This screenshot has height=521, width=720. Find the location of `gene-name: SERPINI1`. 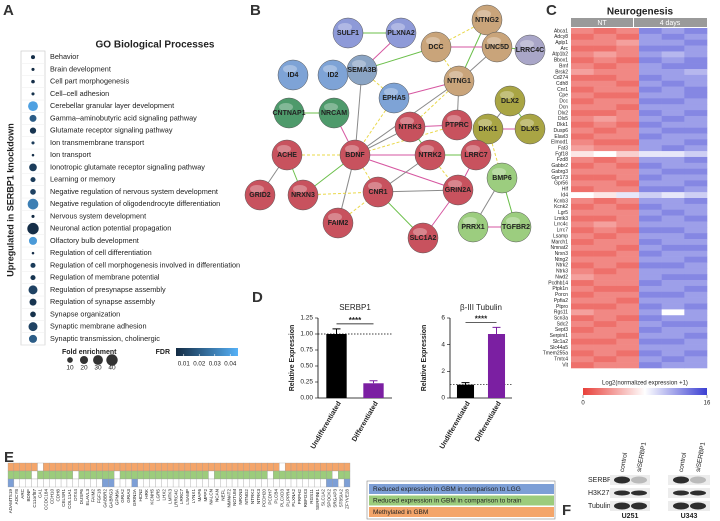

gene-name: SERPINI1 is located at coordinates (317, 499).